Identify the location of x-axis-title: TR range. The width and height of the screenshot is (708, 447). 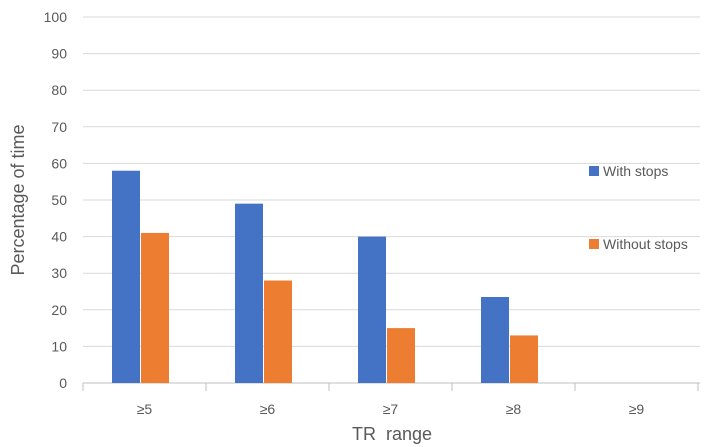
(392, 434).